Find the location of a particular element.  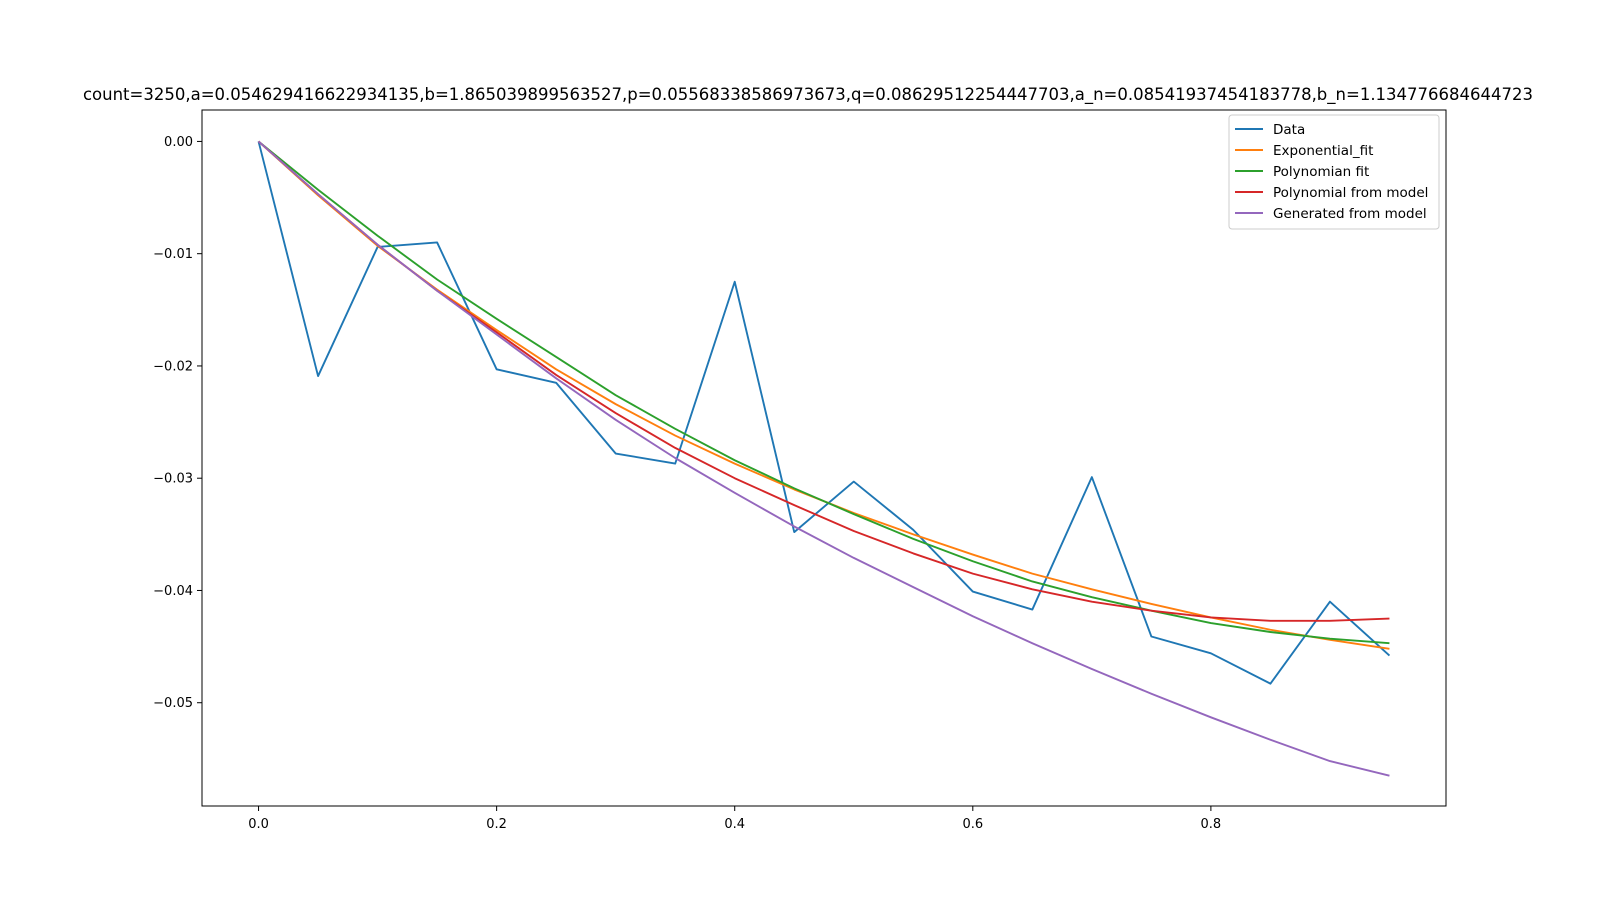

x-tick-label: 0.8 is located at coordinates (1211, 824).